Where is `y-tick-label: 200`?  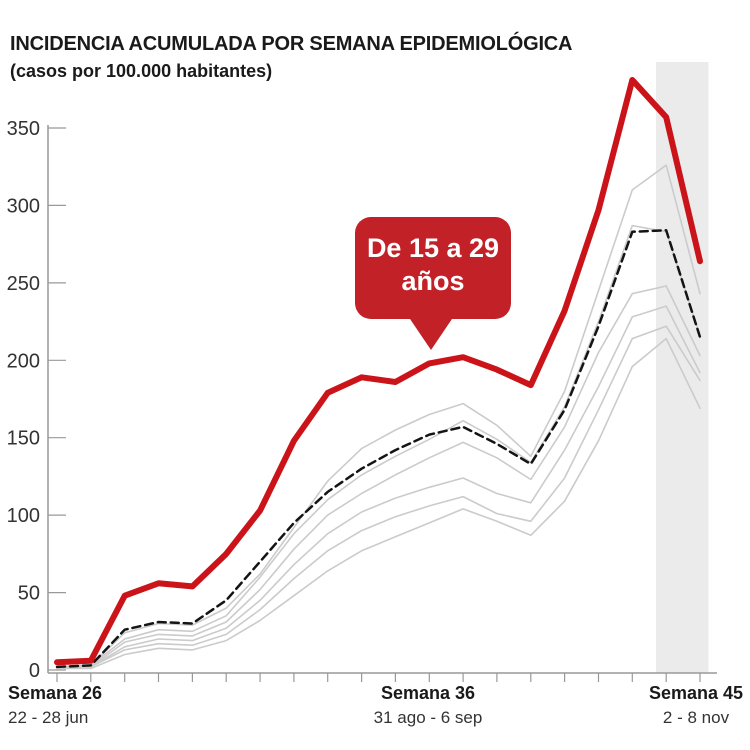
y-tick-label: 200 is located at coordinates (23, 361).